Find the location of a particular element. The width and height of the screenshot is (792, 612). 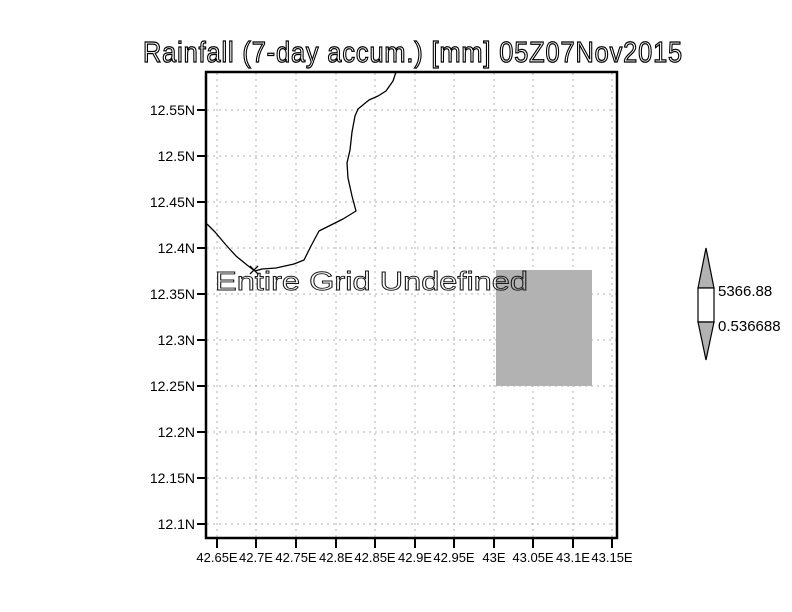

lat-tick-label: 12.5N is located at coordinates (176, 156).